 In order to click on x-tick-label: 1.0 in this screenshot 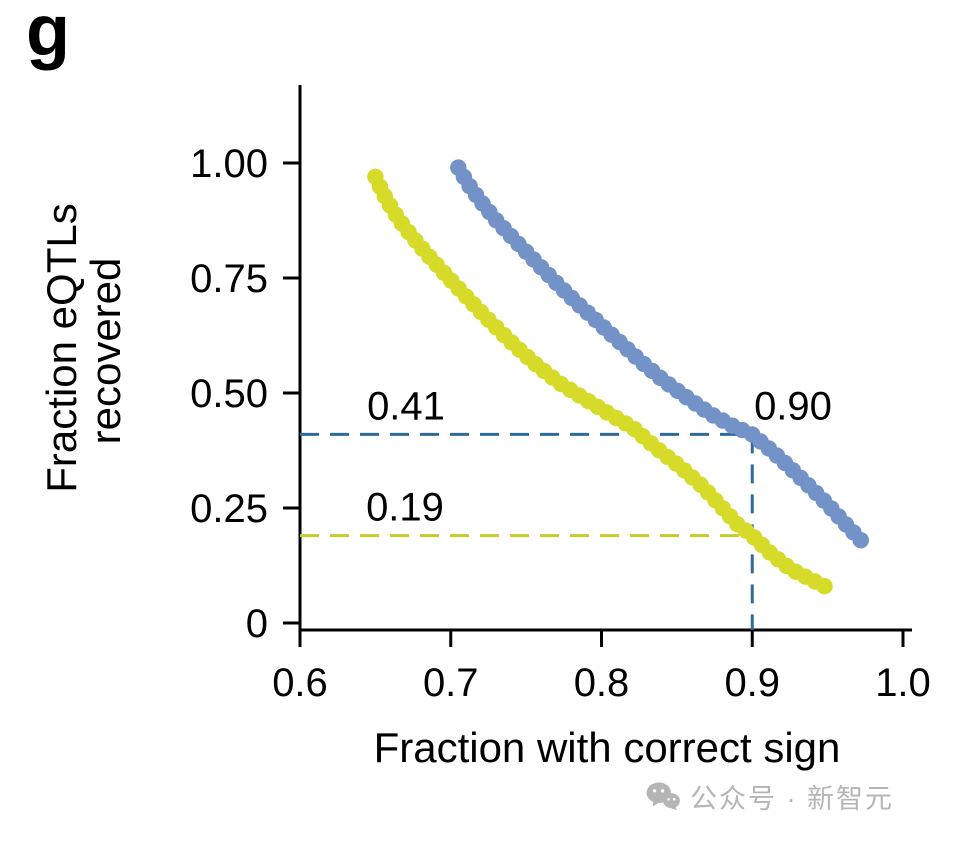, I will do `click(903, 683)`.